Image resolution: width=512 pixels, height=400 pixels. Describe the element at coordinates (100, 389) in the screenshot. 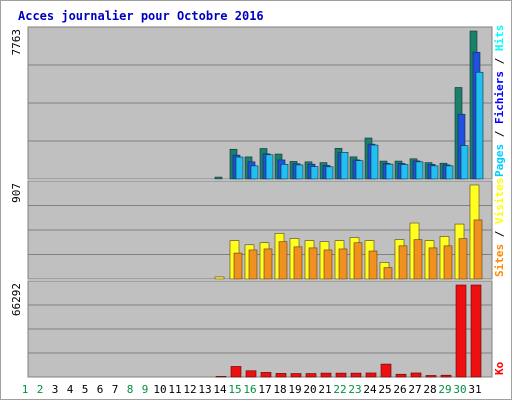

I see `x-tick-label: 6` at that location.